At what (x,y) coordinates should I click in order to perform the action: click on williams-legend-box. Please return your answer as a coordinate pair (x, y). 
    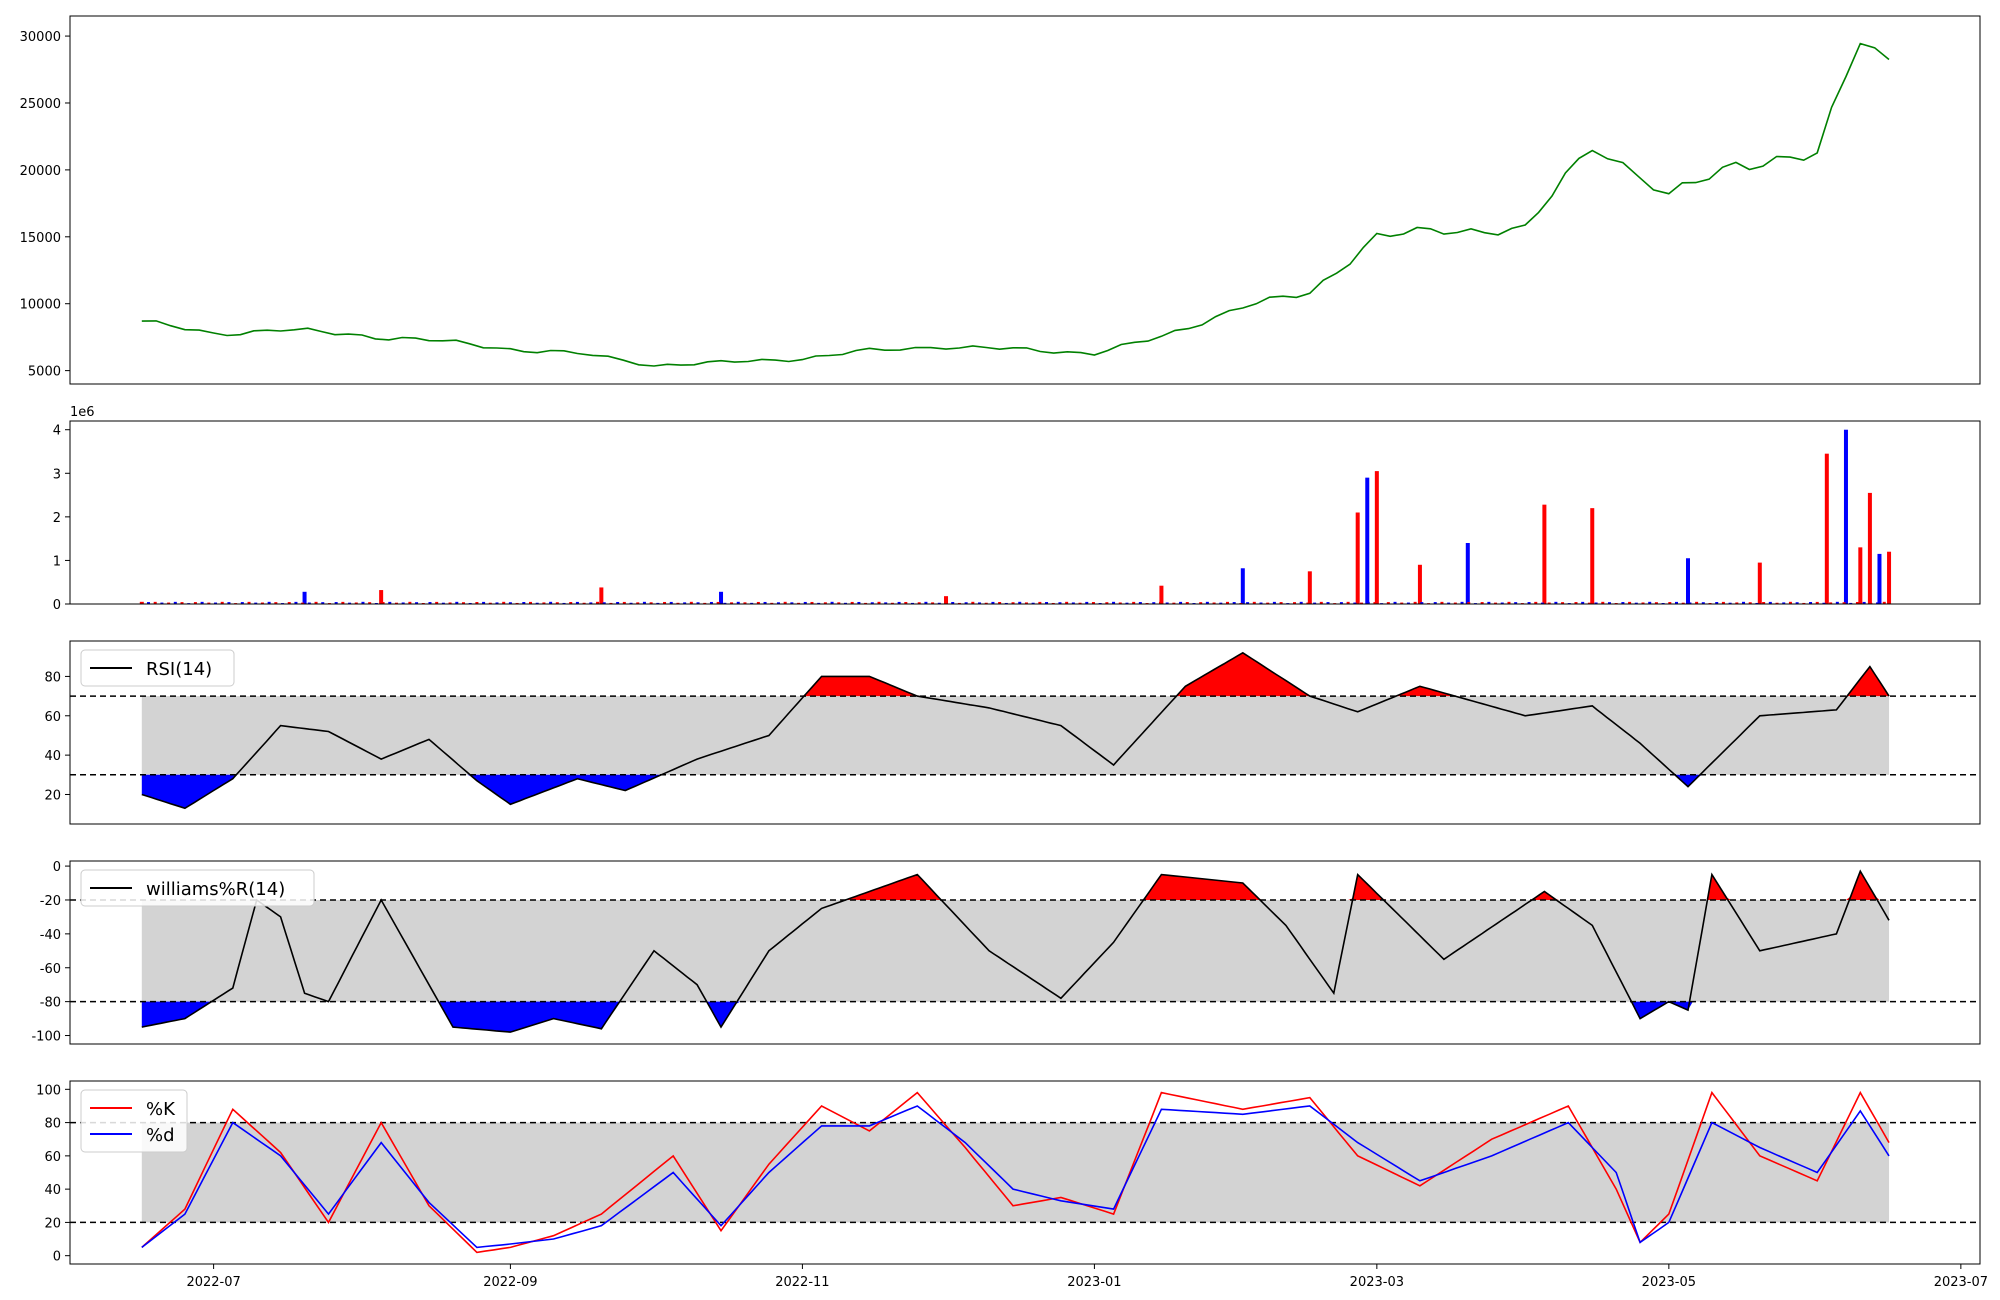
    Looking at the image, I should click on (197, 888).